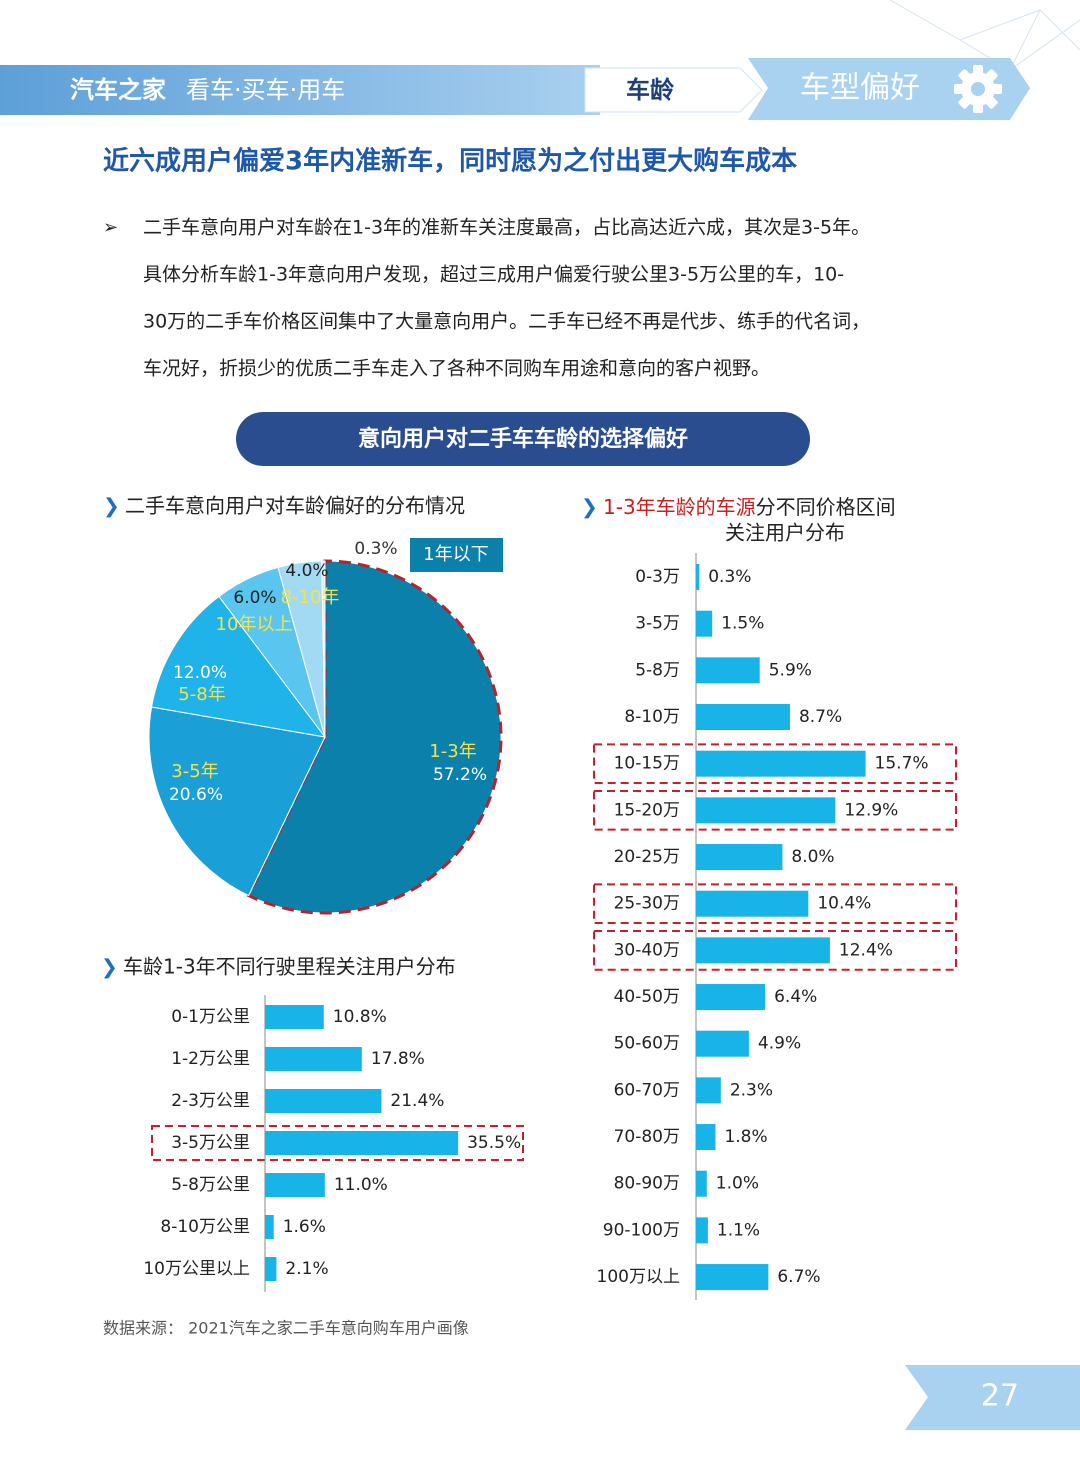  Describe the element at coordinates (638, 1277) in the screenshot. I see `category-label: 100万以上` at that location.